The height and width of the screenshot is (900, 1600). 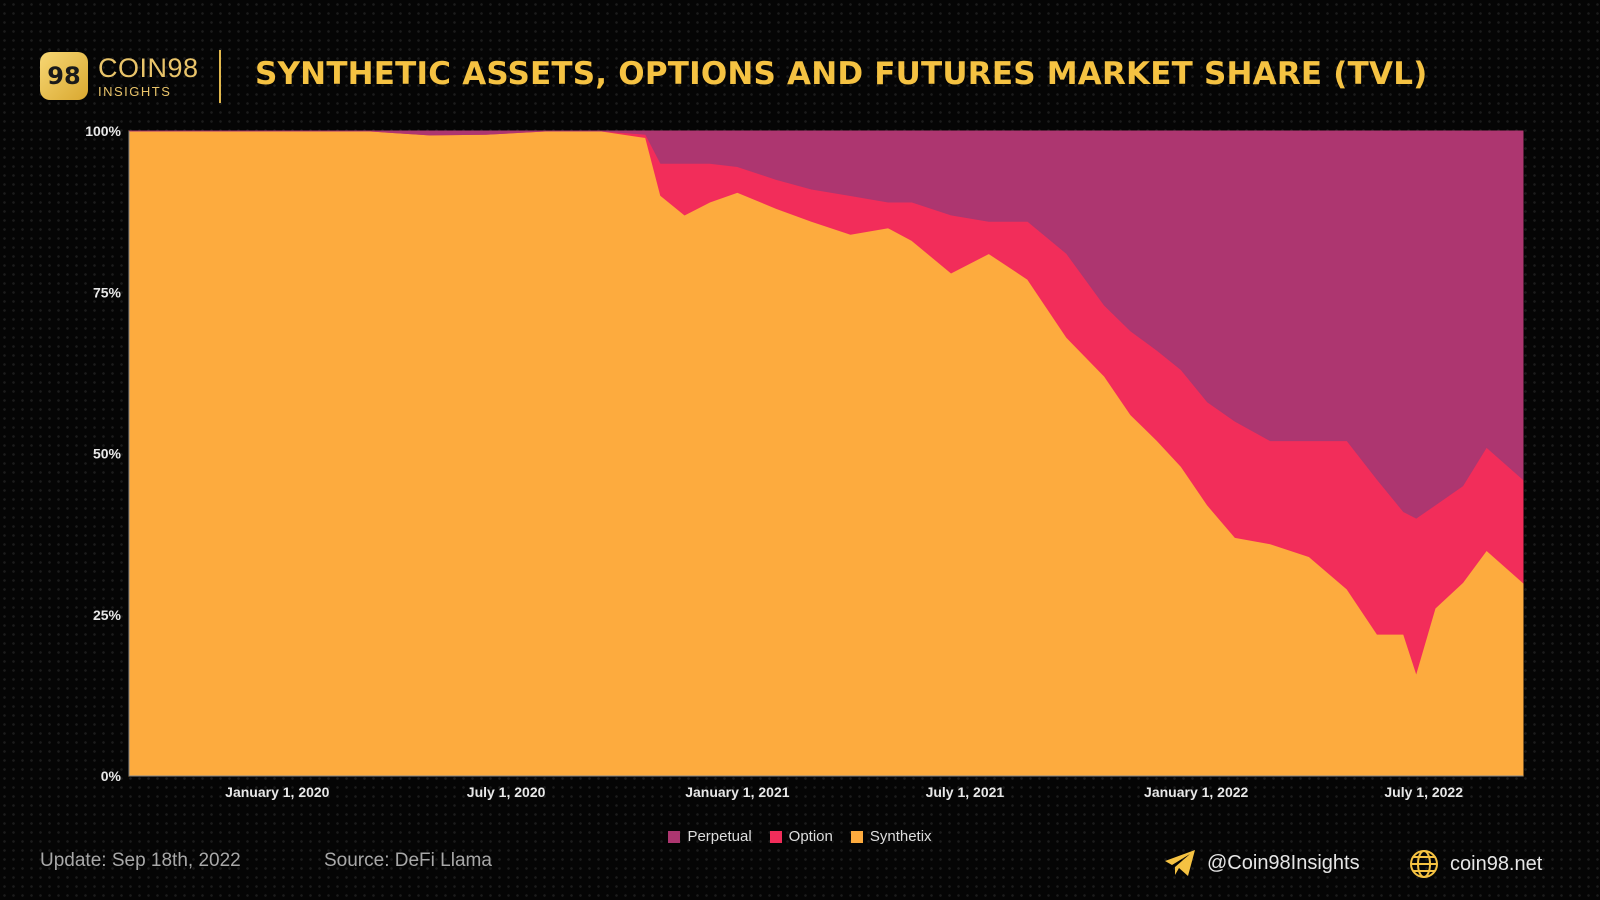 I want to click on legend-item-perpetual: Perpetual, so click(x=710, y=836).